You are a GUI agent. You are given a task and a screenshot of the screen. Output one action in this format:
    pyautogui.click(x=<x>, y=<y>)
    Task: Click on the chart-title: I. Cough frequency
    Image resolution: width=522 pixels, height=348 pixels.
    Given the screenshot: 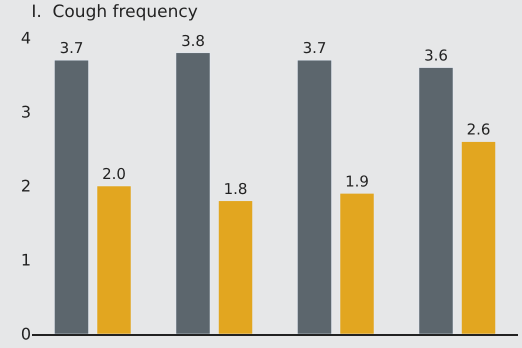 What is the action you would take?
    pyautogui.click(x=114, y=12)
    